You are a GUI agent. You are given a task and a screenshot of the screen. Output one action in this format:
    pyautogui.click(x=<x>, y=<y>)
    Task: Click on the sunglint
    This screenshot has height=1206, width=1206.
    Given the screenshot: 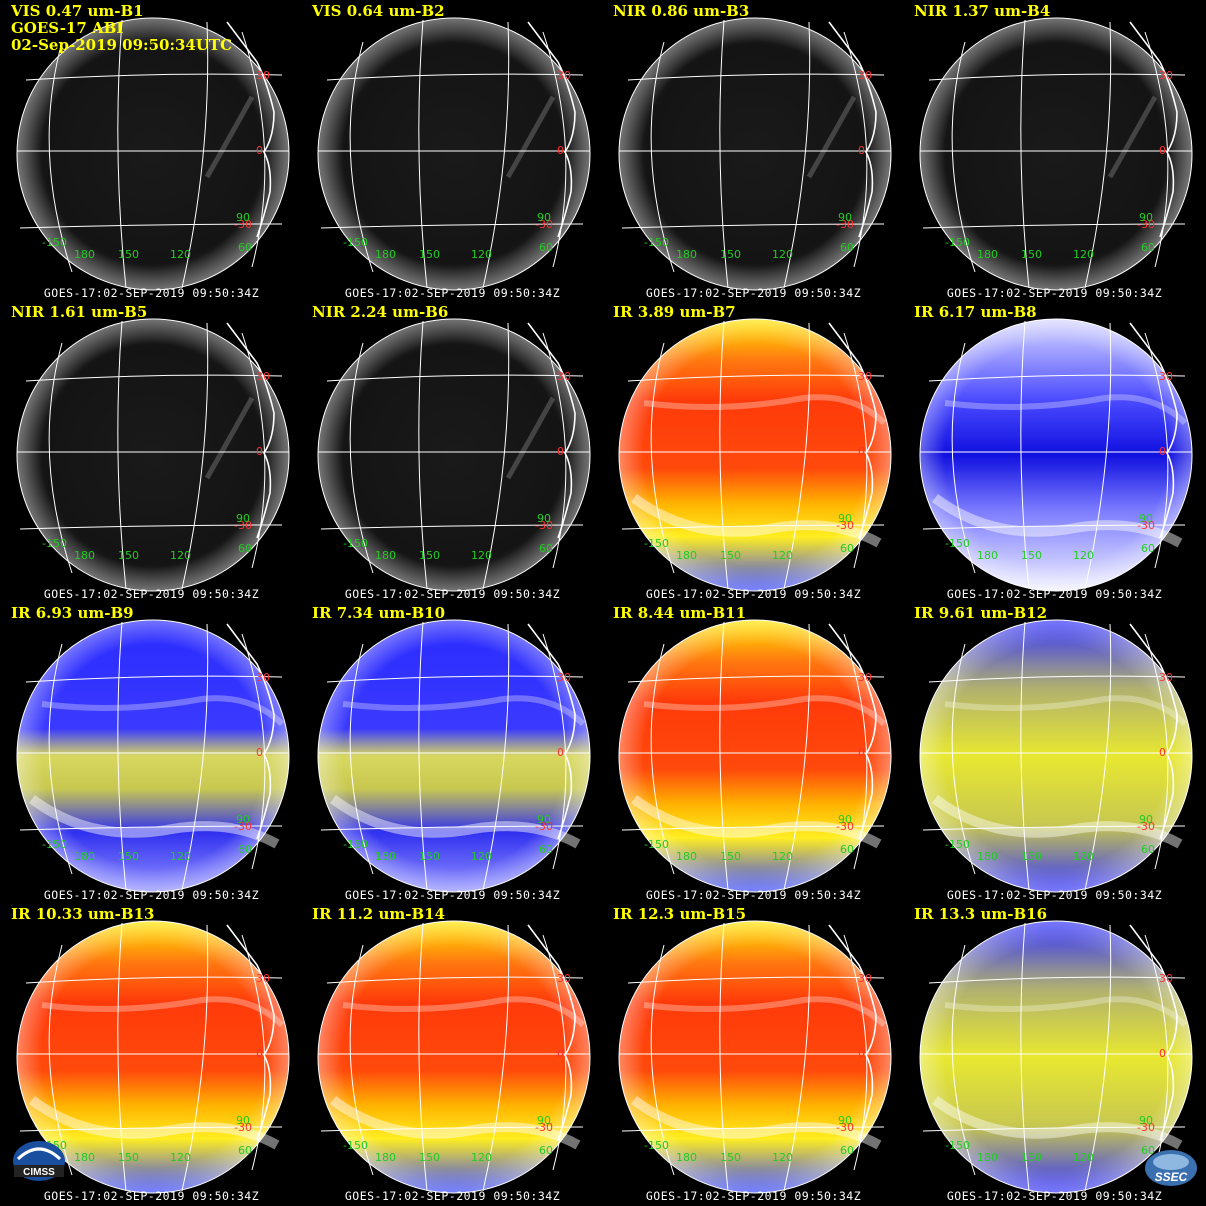 What is the action you would take?
    pyautogui.click(x=229, y=137)
    